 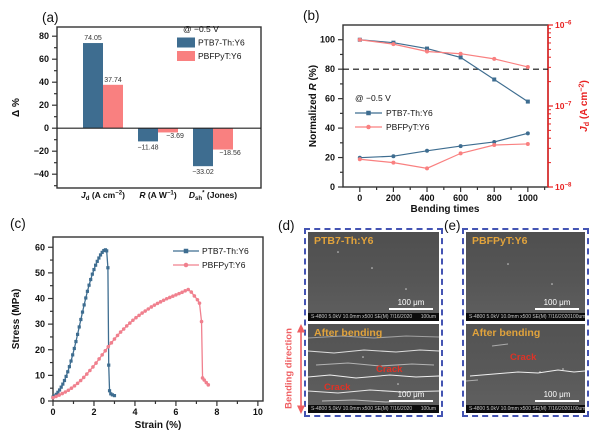 What do you see at coordinates (443, 145) in the screenshot?
I see `series-PTB7-Th:Y6 Jd` at bounding box center [443, 145].